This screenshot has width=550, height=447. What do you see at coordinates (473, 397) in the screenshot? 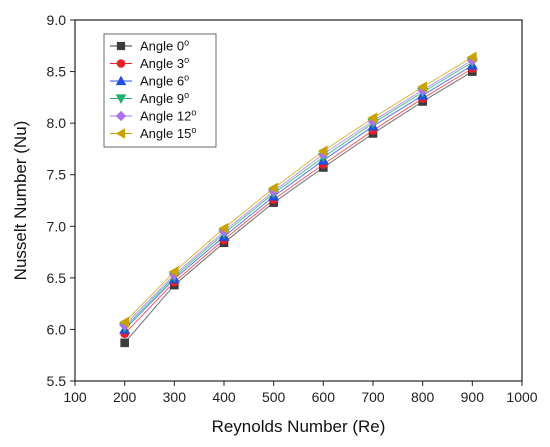
I see `x-tick-label: 900` at bounding box center [473, 397].